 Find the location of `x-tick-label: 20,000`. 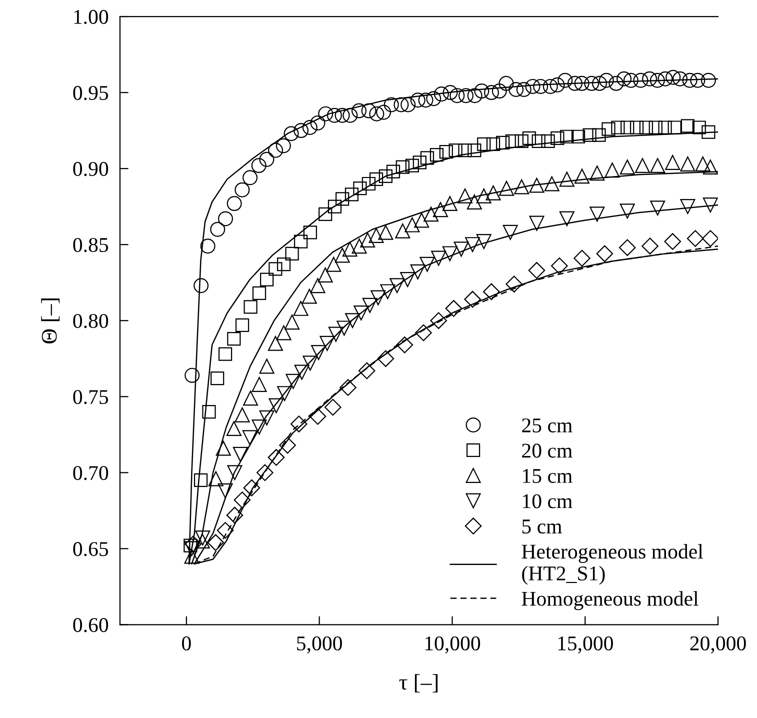

x-tick-label: 20,000 is located at coordinates (718, 645).